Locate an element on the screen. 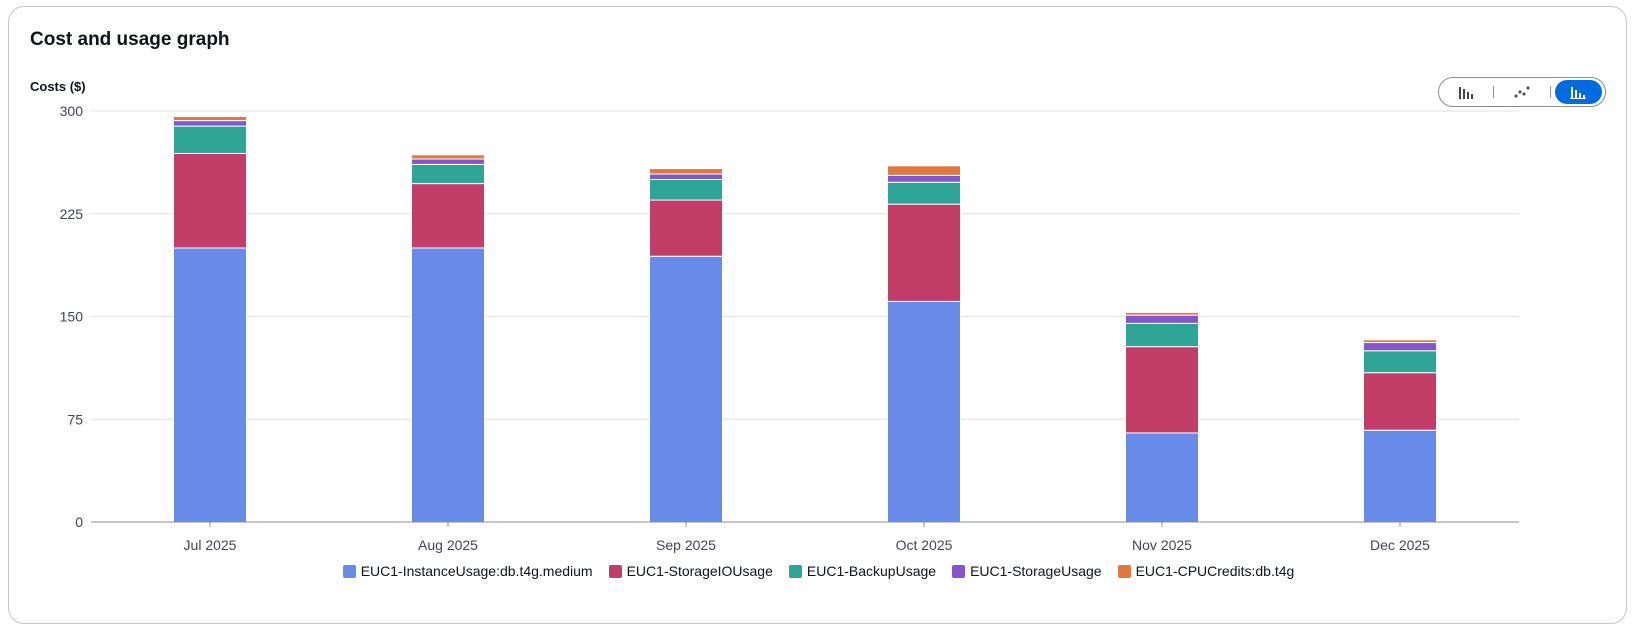  y-tick-label: 225 is located at coordinates (72, 214).